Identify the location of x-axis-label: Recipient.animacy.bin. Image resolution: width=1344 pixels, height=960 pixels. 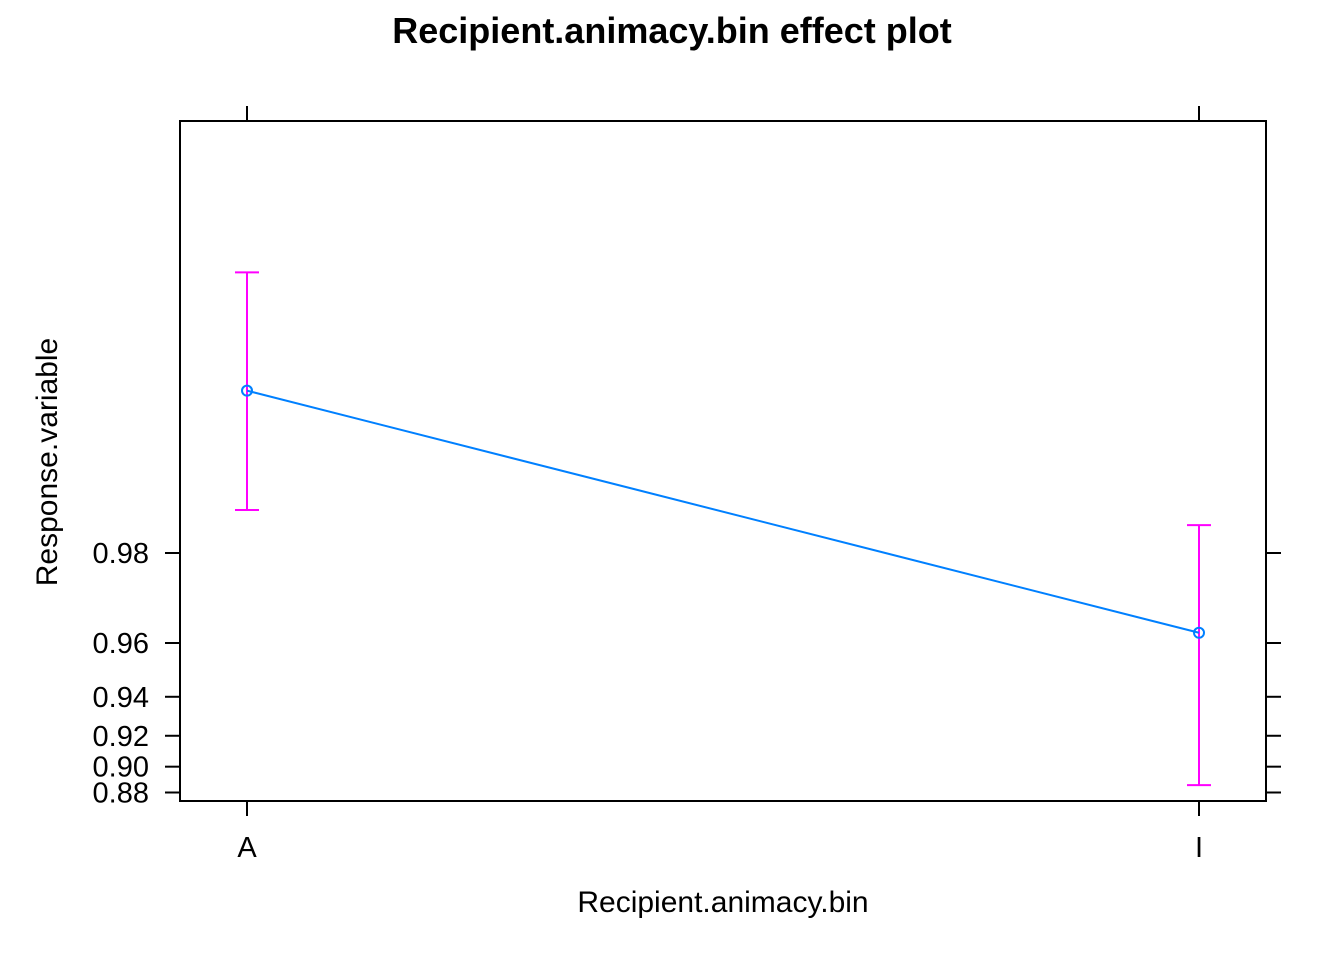
(722, 902).